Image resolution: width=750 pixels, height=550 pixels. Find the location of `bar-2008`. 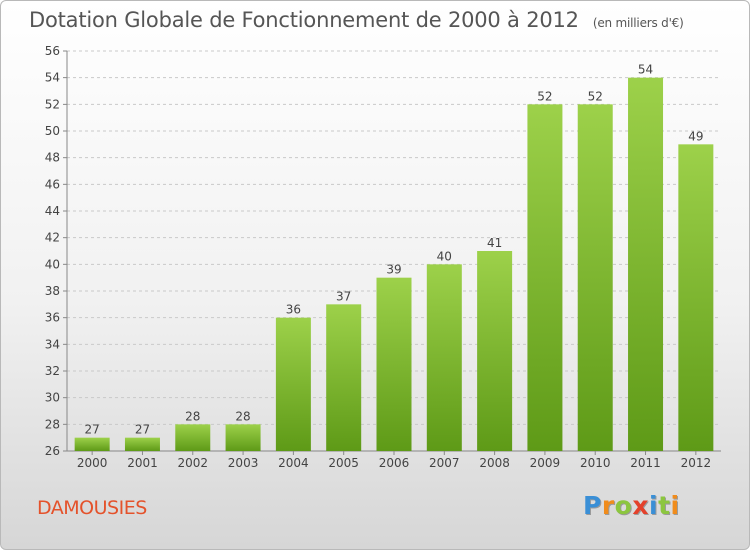

bar-2008 is located at coordinates (495, 351).